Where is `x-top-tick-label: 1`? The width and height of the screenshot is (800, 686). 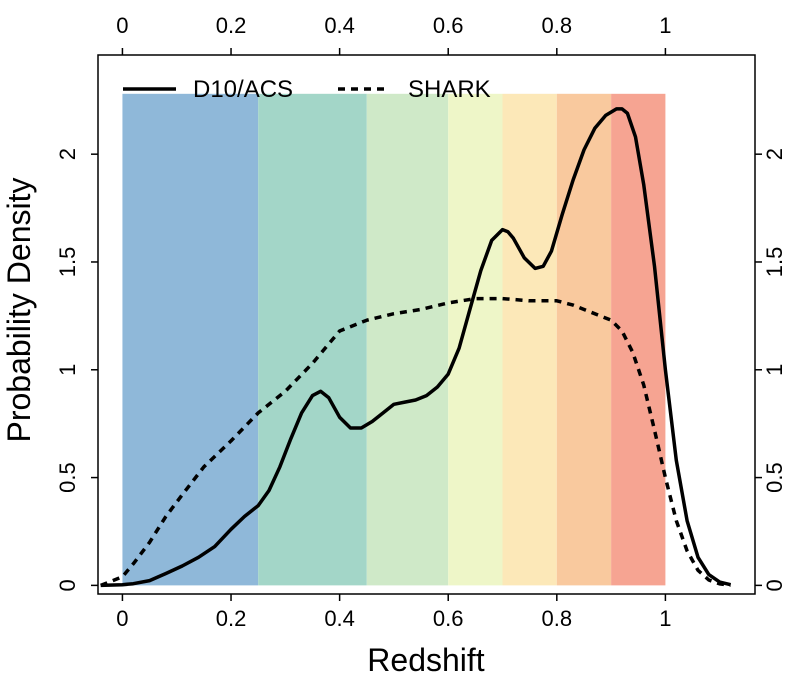
x-top-tick-label: 1 is located at coordinates (665, 25).